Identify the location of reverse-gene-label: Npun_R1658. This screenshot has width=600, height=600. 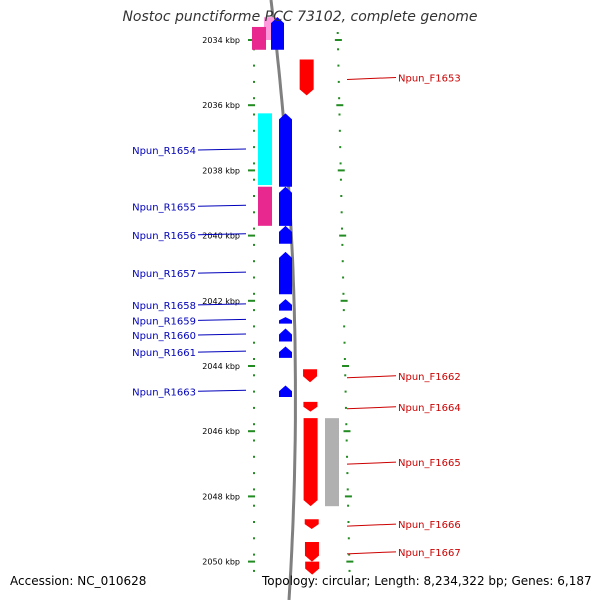
(164, 306).